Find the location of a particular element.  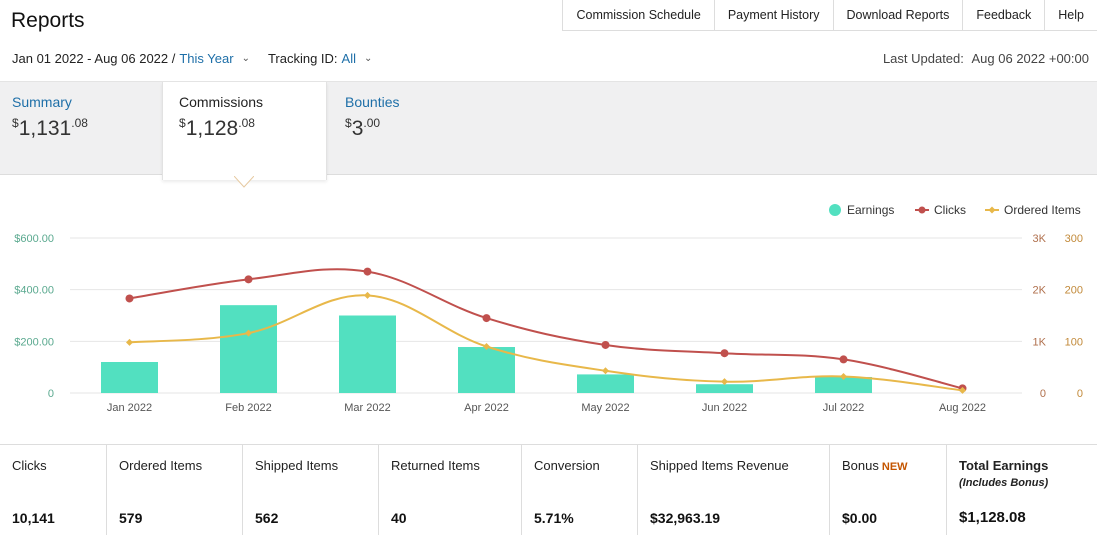

stat-label: Ordered Items is located at coordinates (161, 465).